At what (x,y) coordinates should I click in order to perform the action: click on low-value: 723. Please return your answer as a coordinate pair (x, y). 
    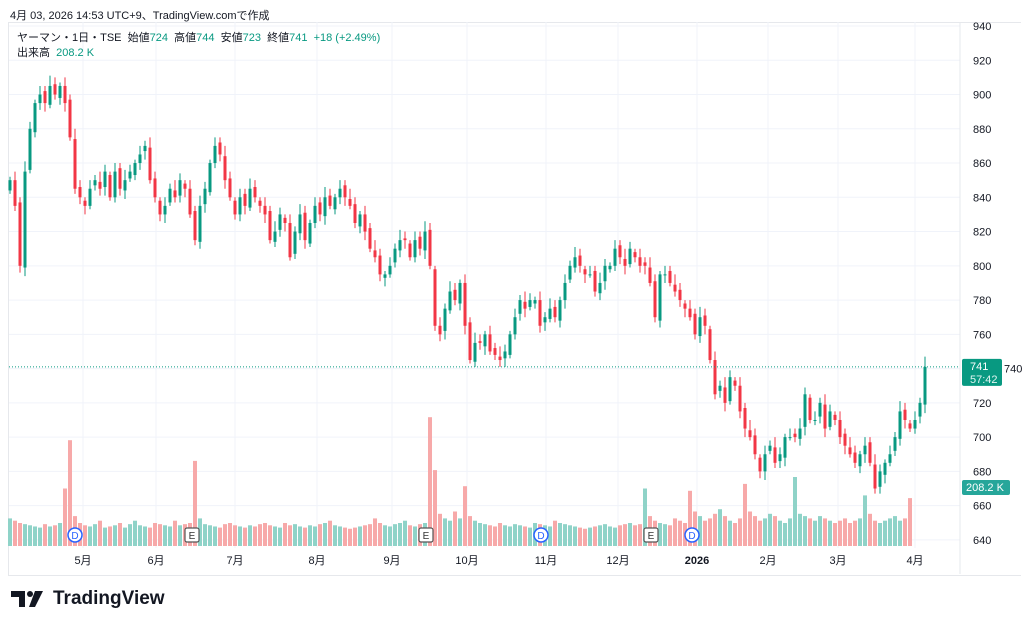
    Looking at the image, I should click on (251, 38).